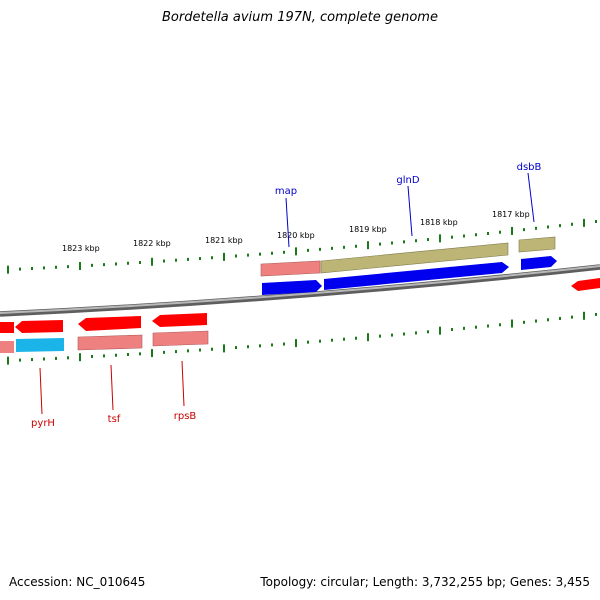  Describe the element at coordinates (368, 229) in the screenshot. I see `kbp-label-1819: 1819 kbp` at that location.